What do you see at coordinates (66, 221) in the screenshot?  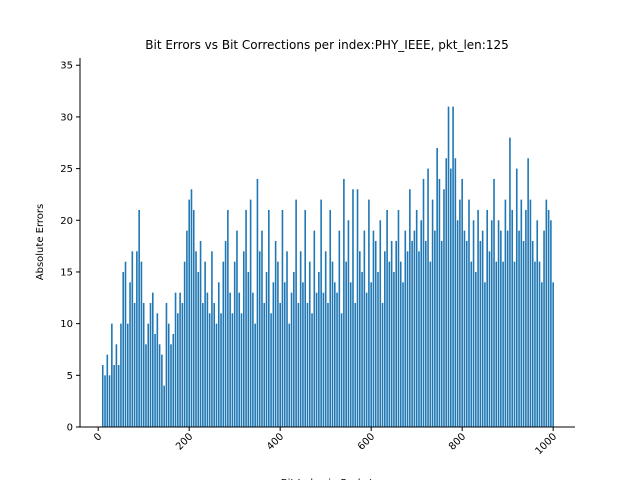 I see `y-tick-label: 20` at bounding box center [66, 221].